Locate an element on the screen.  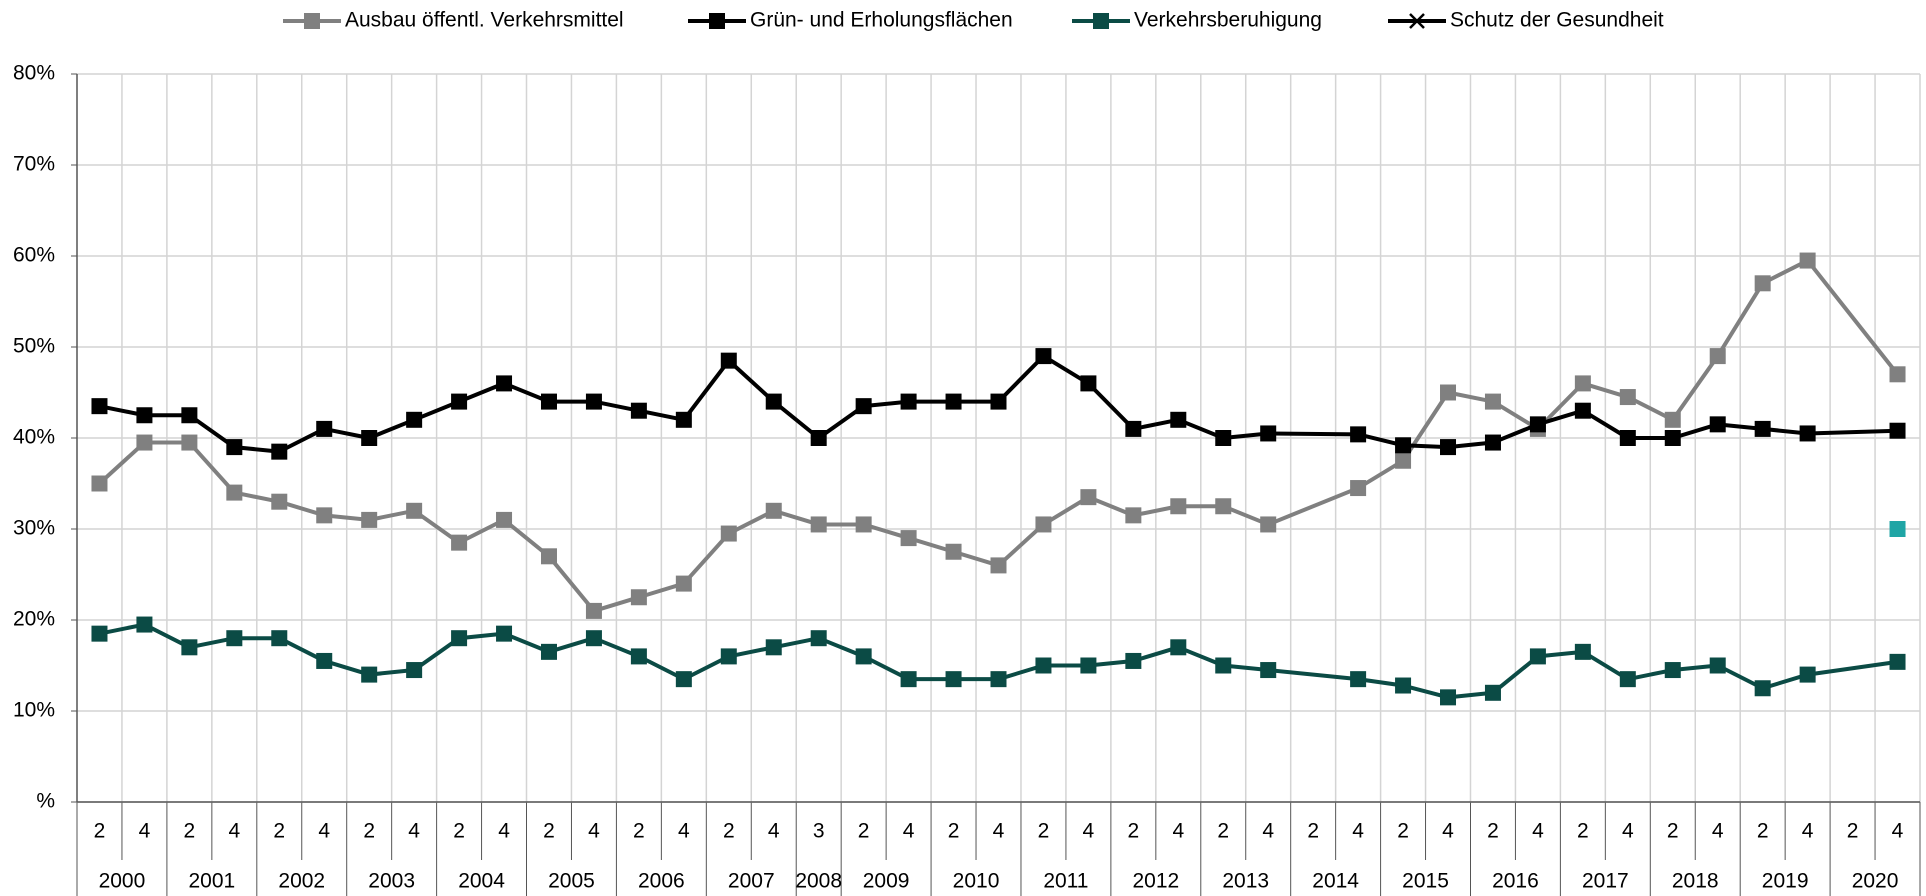
x-group-label: 2018 is located at coordinates (1695, 881).